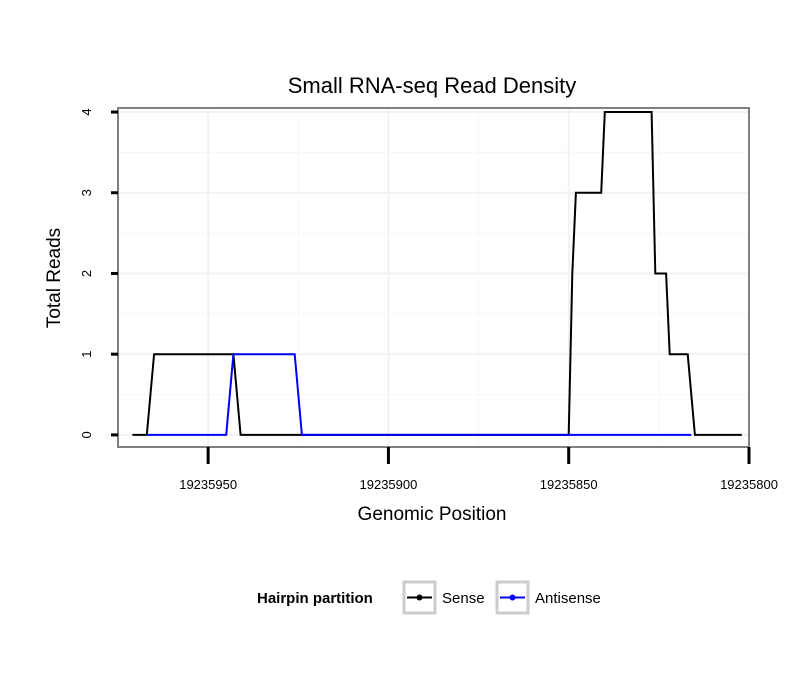 Image resolution: width=810 pixels, height=695 pixels. I want to click on x-tick-label: 19235800, so click(749, 484).